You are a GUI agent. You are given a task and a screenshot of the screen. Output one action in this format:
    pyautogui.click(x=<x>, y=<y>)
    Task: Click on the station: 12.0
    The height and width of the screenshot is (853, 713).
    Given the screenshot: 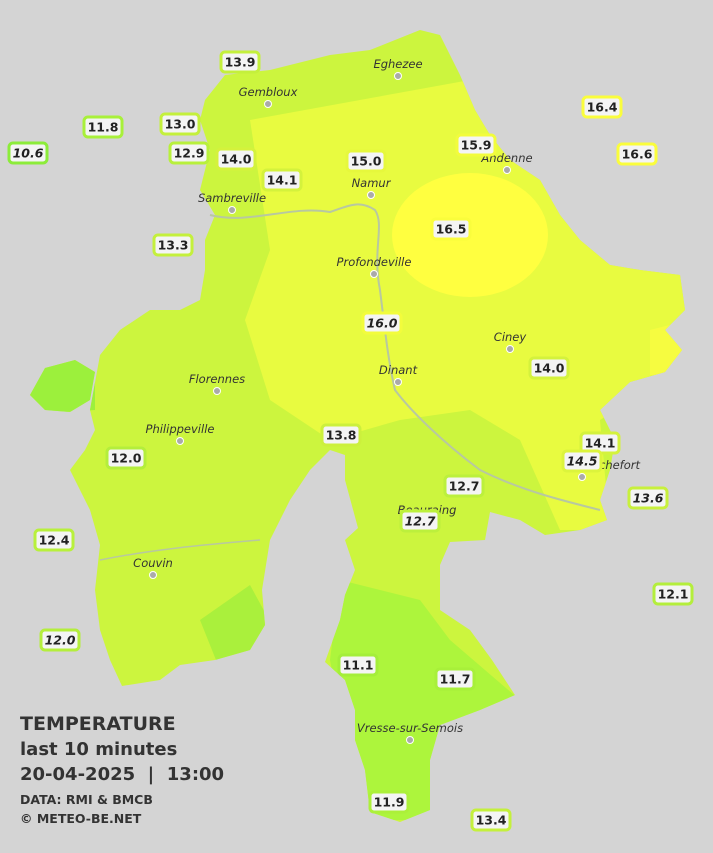 What is the action you would take?
    pyautogui.click(x=60, y=640)
    